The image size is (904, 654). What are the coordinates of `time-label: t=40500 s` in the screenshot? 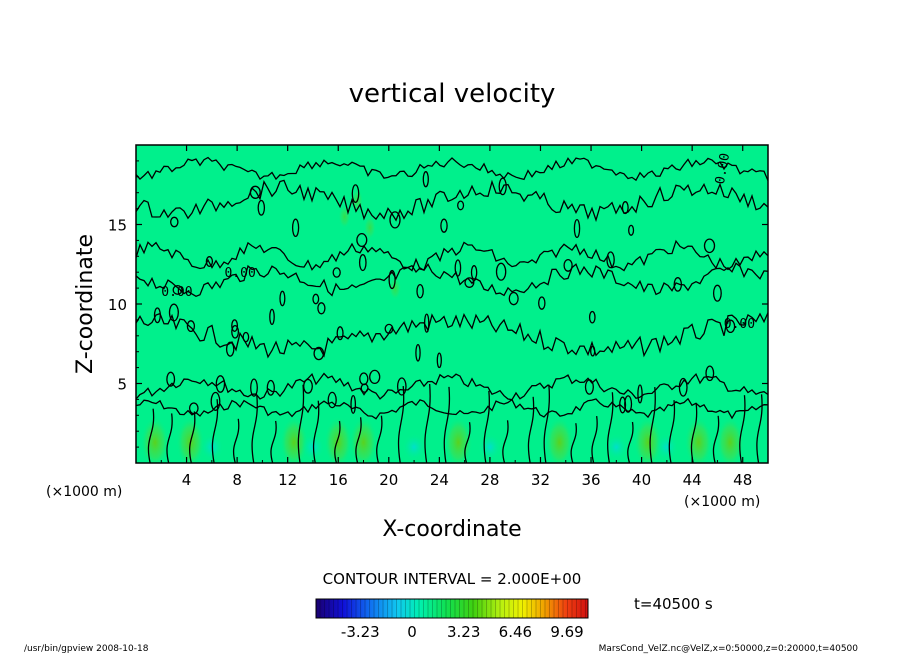 It's located at (673, 604).